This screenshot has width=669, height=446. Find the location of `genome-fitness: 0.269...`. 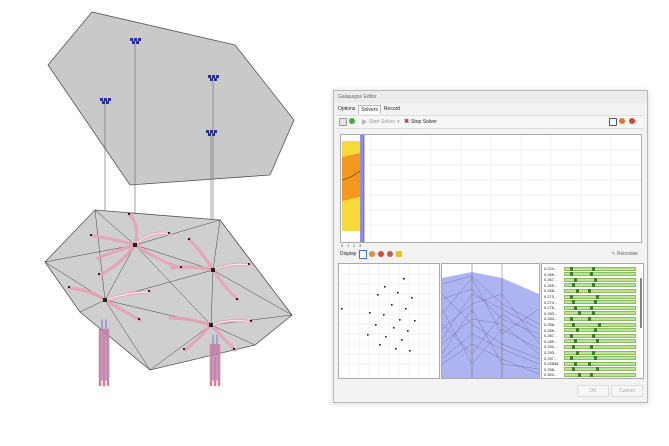

genome-fitness: 0.269... is located at coordinates (551, 285).